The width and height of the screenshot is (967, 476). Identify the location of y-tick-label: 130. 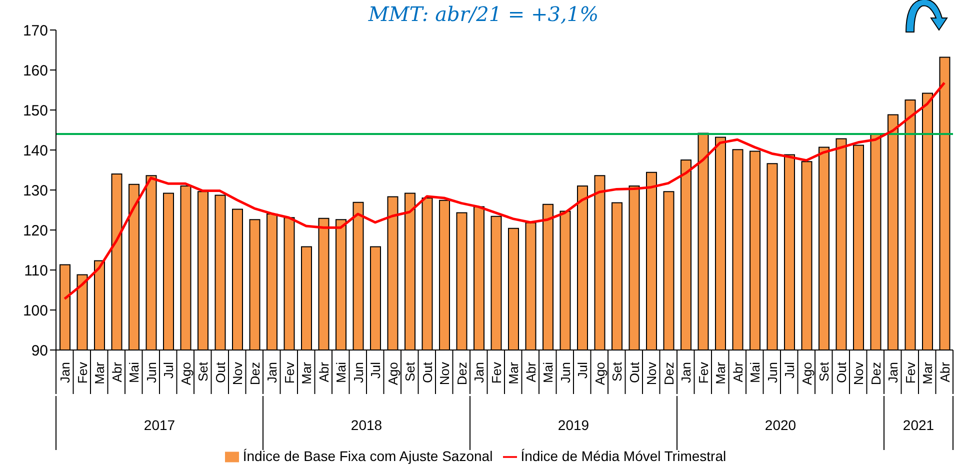
(35, 191).